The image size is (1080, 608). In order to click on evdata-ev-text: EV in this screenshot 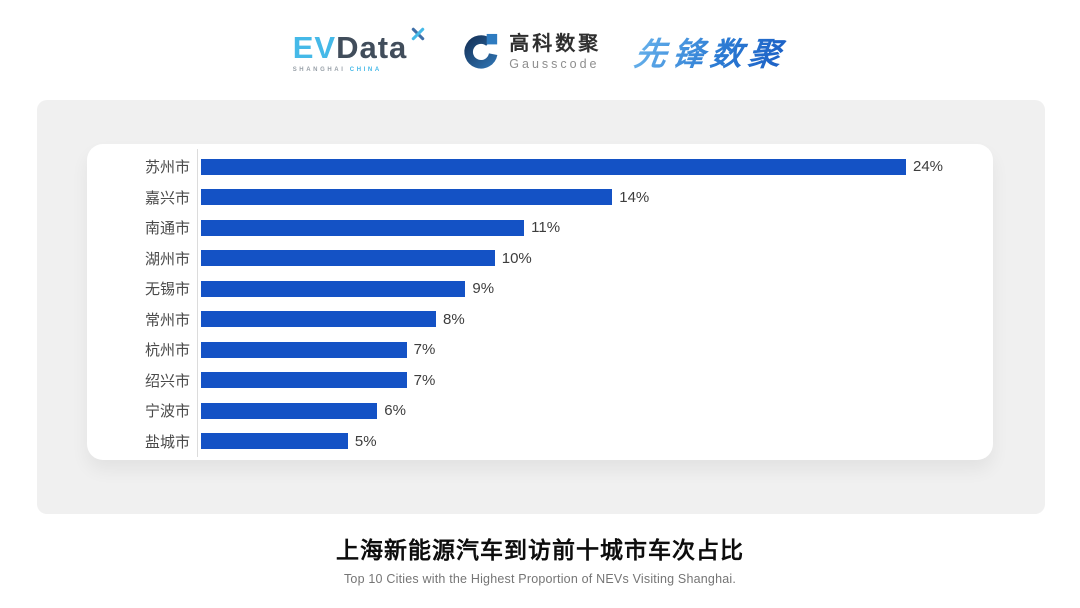, I will do `click(314, 47)`.